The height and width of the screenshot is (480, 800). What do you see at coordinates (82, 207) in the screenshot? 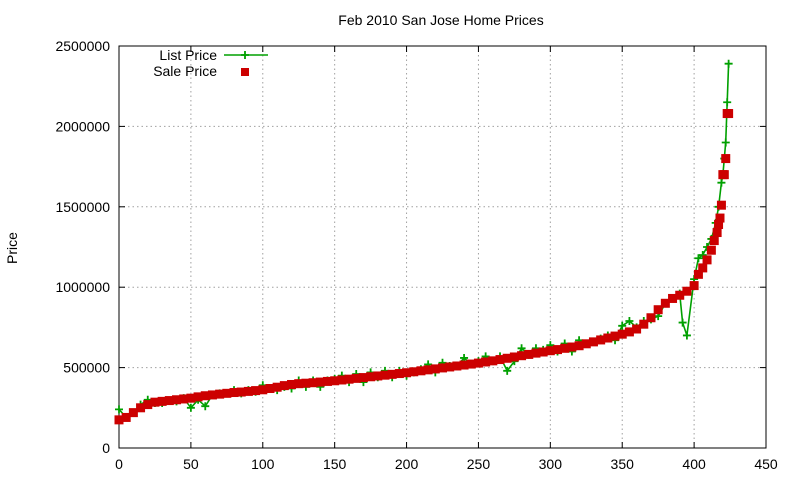
I see `y-tick-label: 1500000` at bounding box center [82, 207].